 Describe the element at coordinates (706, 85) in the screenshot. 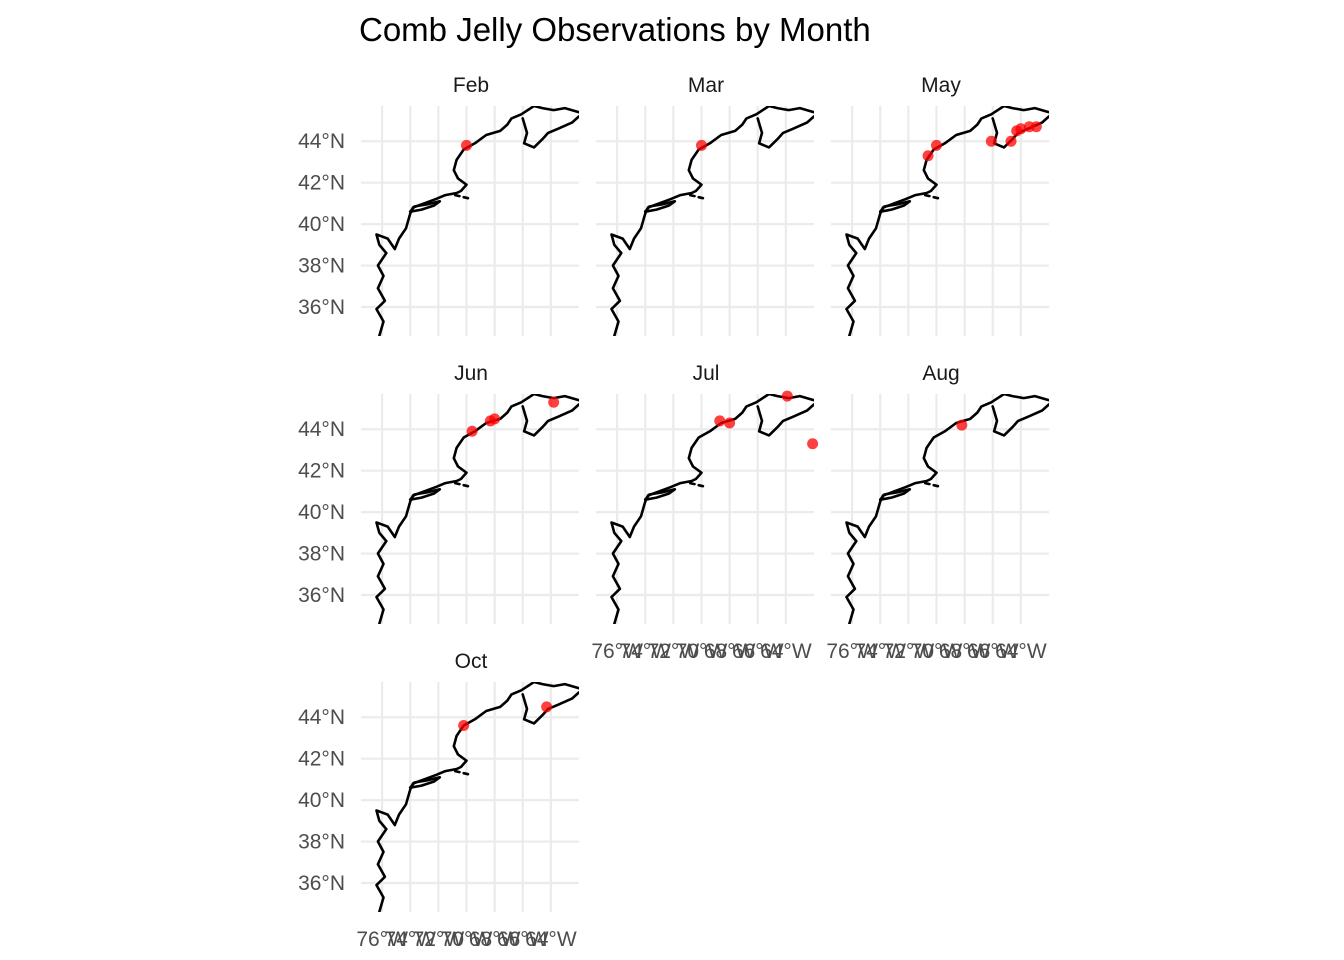

I see `panel-month-label: Mar` at that location.